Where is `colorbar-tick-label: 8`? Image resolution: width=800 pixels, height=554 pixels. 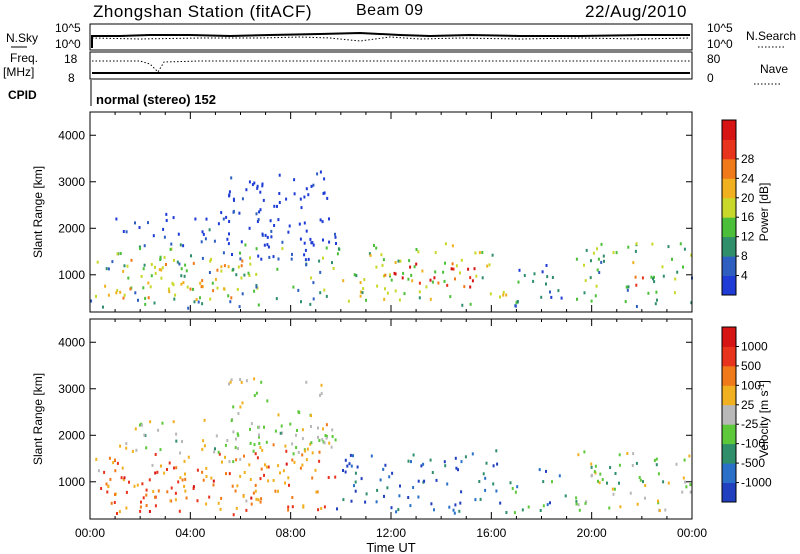
colorbar-tick-label: 8 is located at coordinates (744, 256).